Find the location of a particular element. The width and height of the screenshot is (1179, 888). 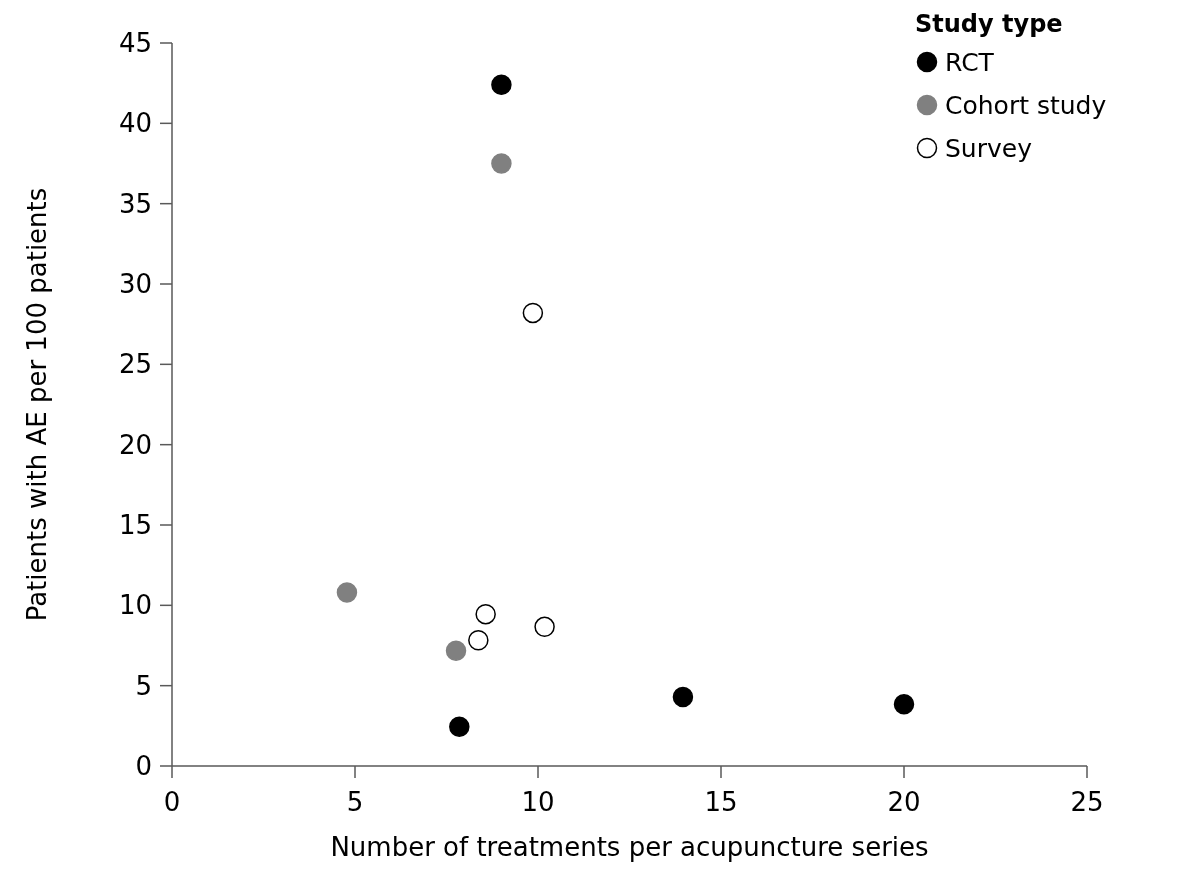

x-tick-label: 25 is located at coordinates (1087, 802).